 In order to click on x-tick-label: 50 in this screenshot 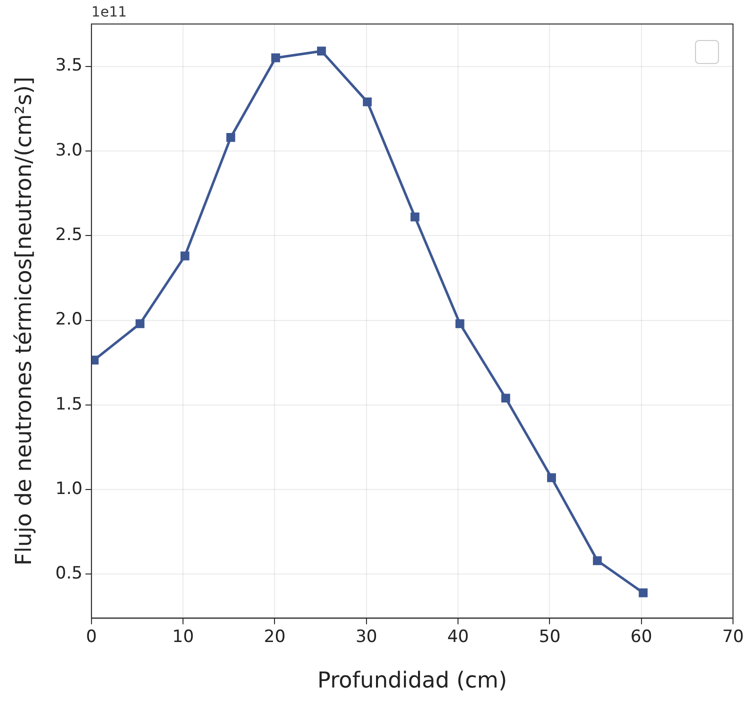, I will do `click(549, 636)`.